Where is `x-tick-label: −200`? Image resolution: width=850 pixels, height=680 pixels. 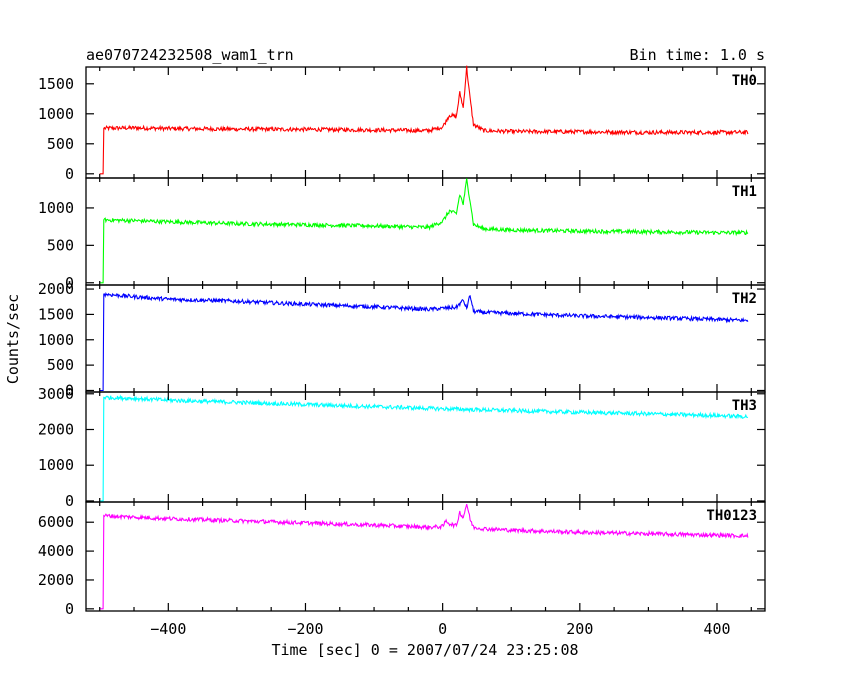 x-tick-label: −200 is located at coordinates (305, 629).